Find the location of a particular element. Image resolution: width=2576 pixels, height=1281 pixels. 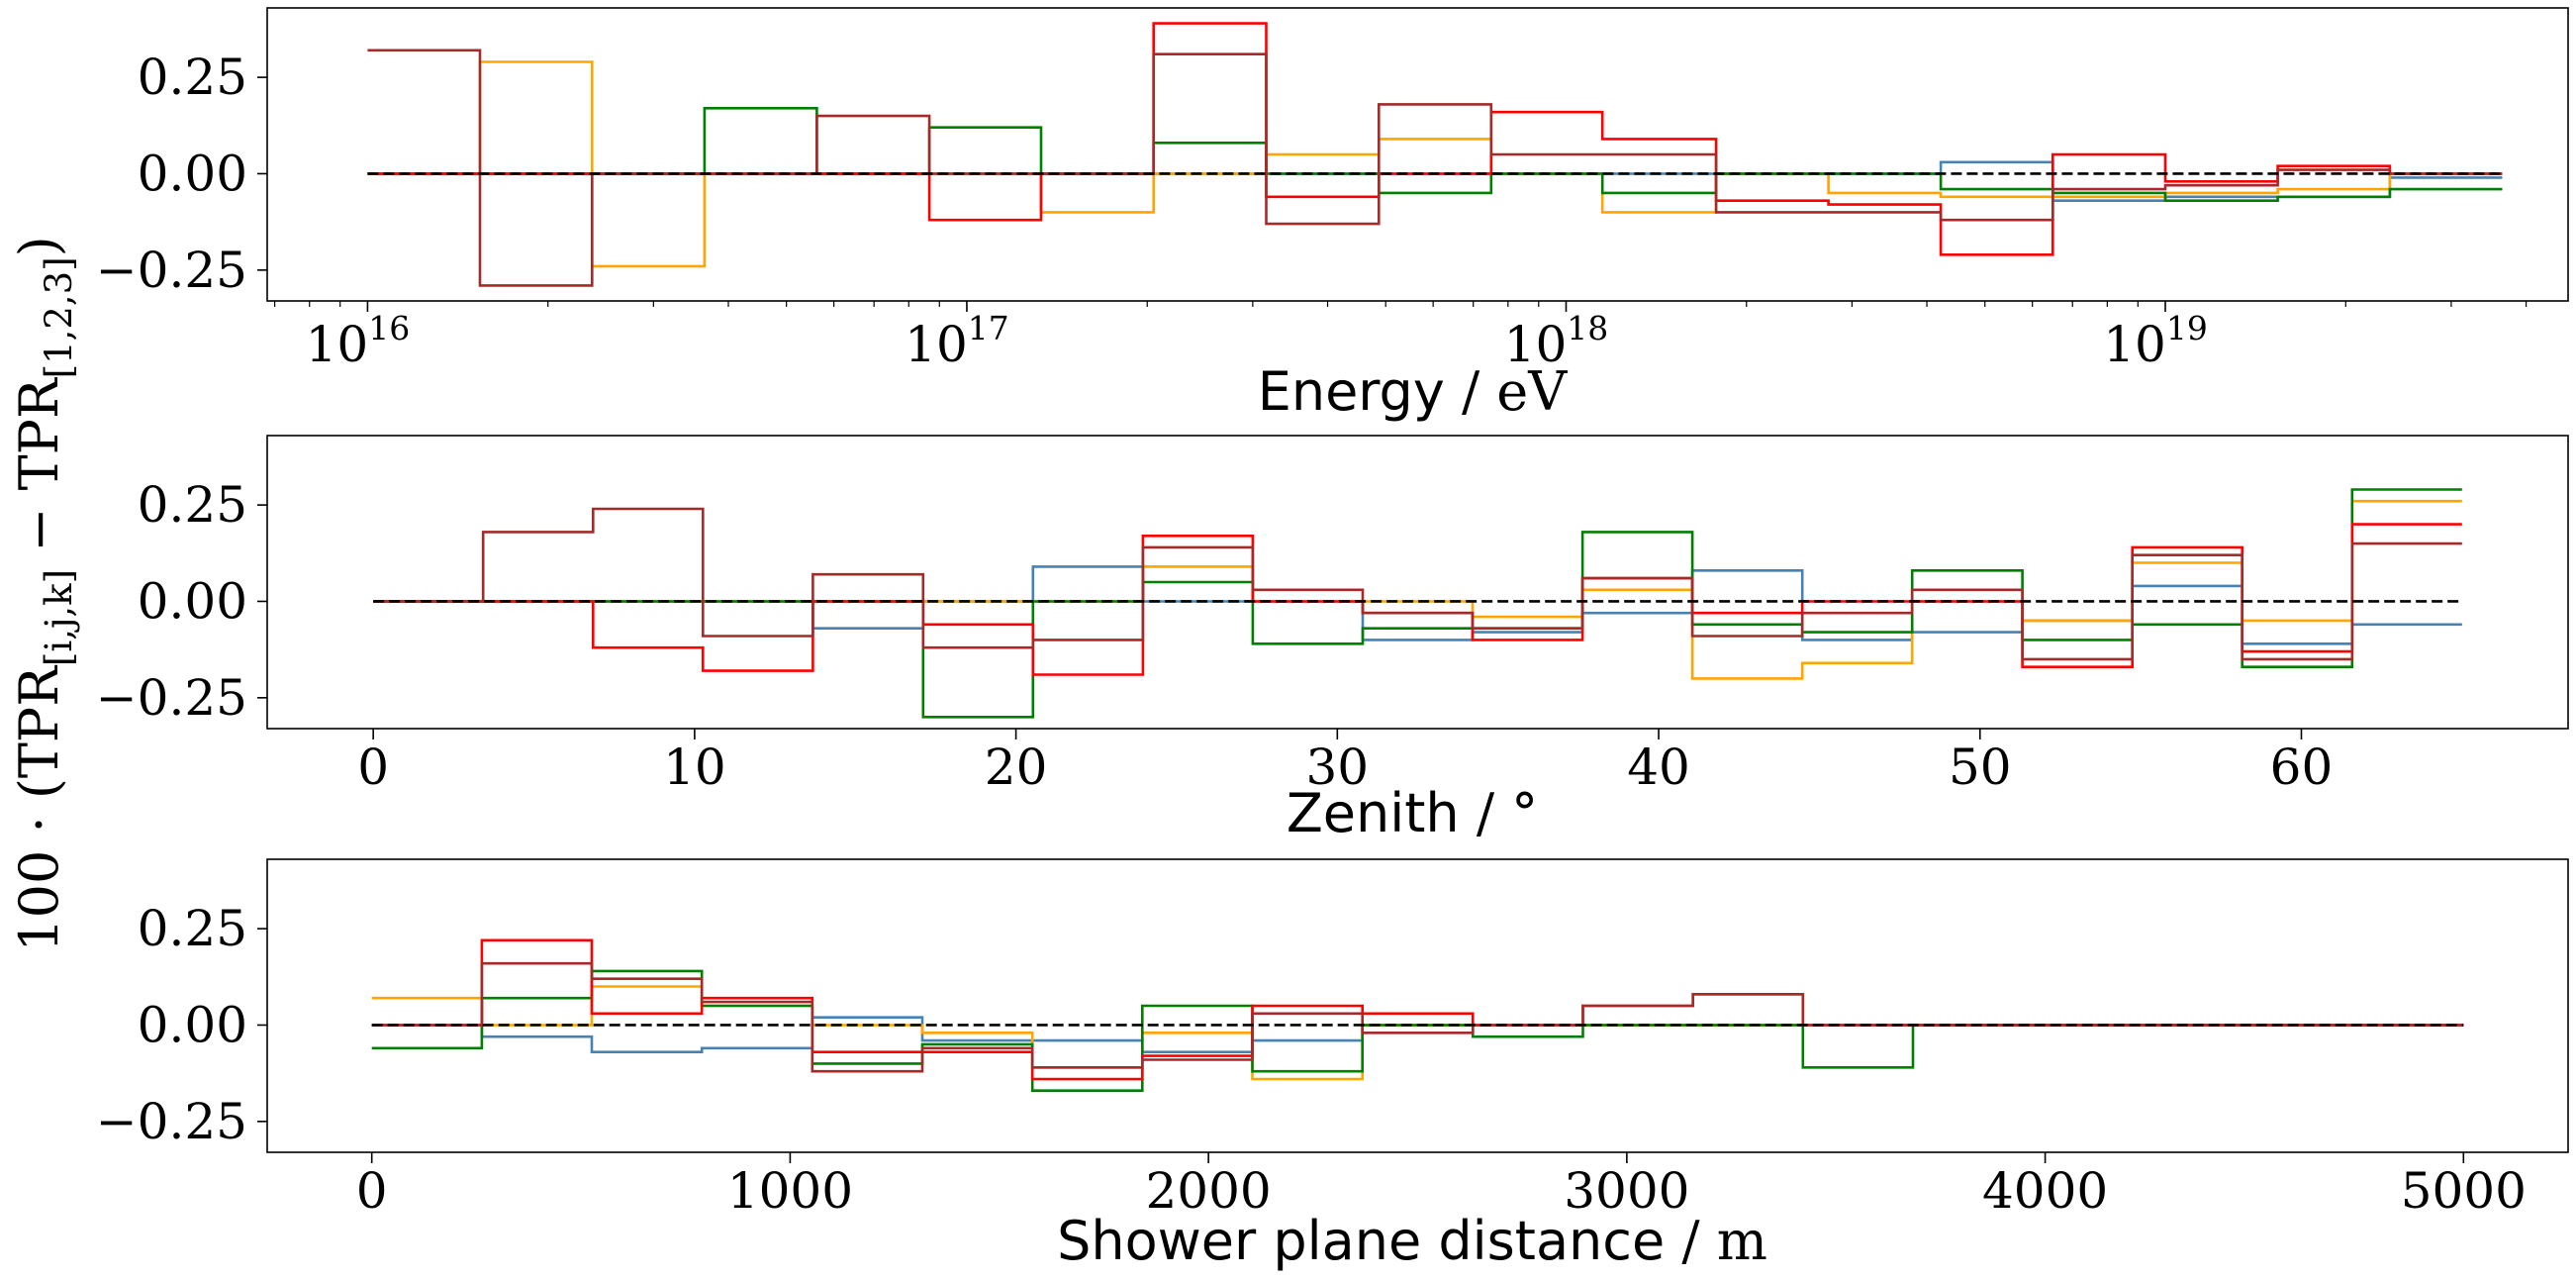

x-tick-label: 5000 is located at coordinates (2464, 1191).